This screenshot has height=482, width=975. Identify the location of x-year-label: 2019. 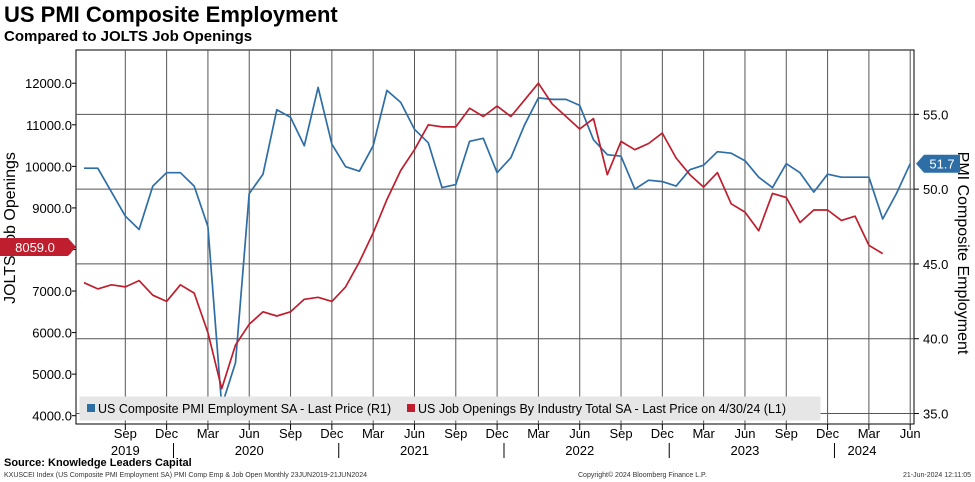
(125, 450).